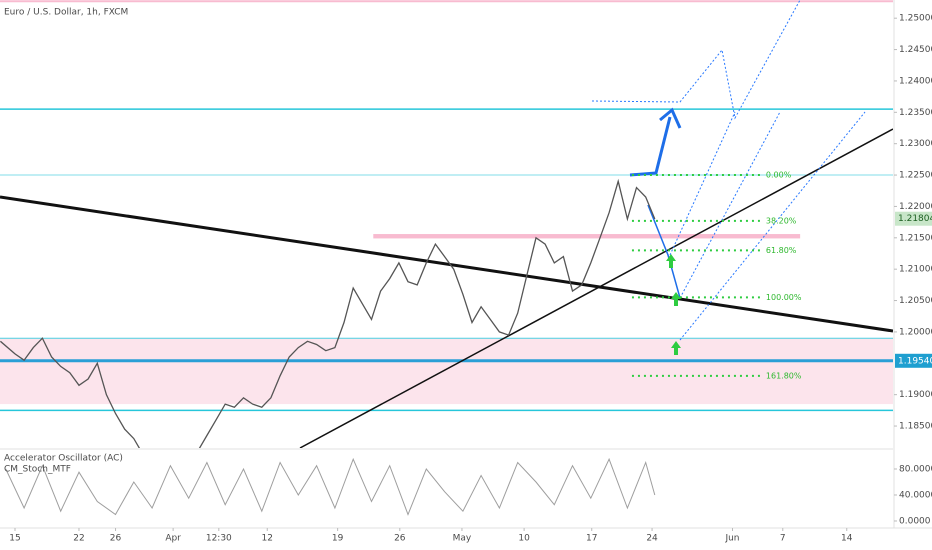  I want to click on y-tick-label: 1.23000, so click(915, 144).